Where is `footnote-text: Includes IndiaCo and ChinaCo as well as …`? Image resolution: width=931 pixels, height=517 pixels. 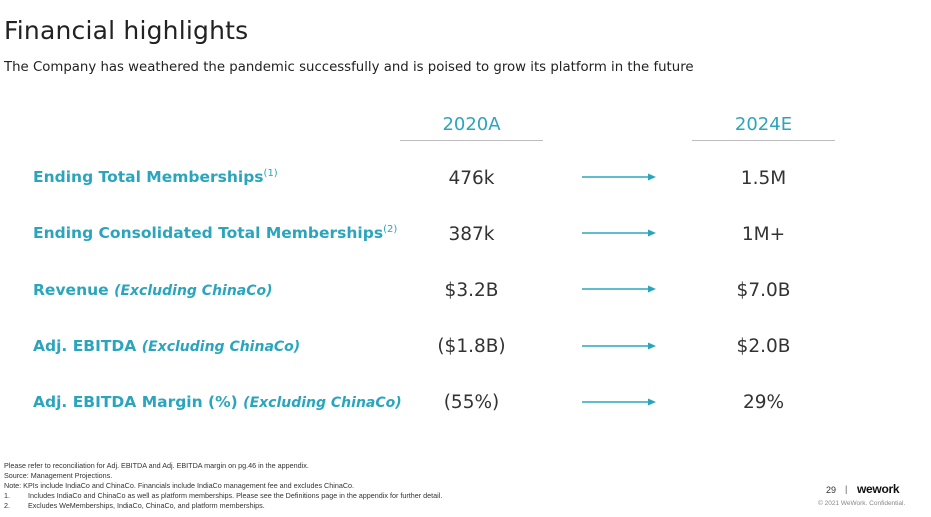 footnote-text: Includes IndiaCo and ChinaCo as well as … is located at coordinates (235, 495).